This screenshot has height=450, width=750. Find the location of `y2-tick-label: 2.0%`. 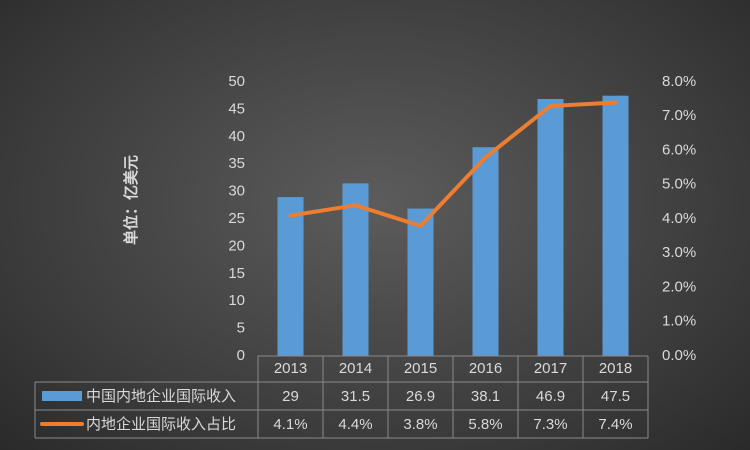

y2-tick-label: 2.0% is located at coordinates (679, 286).